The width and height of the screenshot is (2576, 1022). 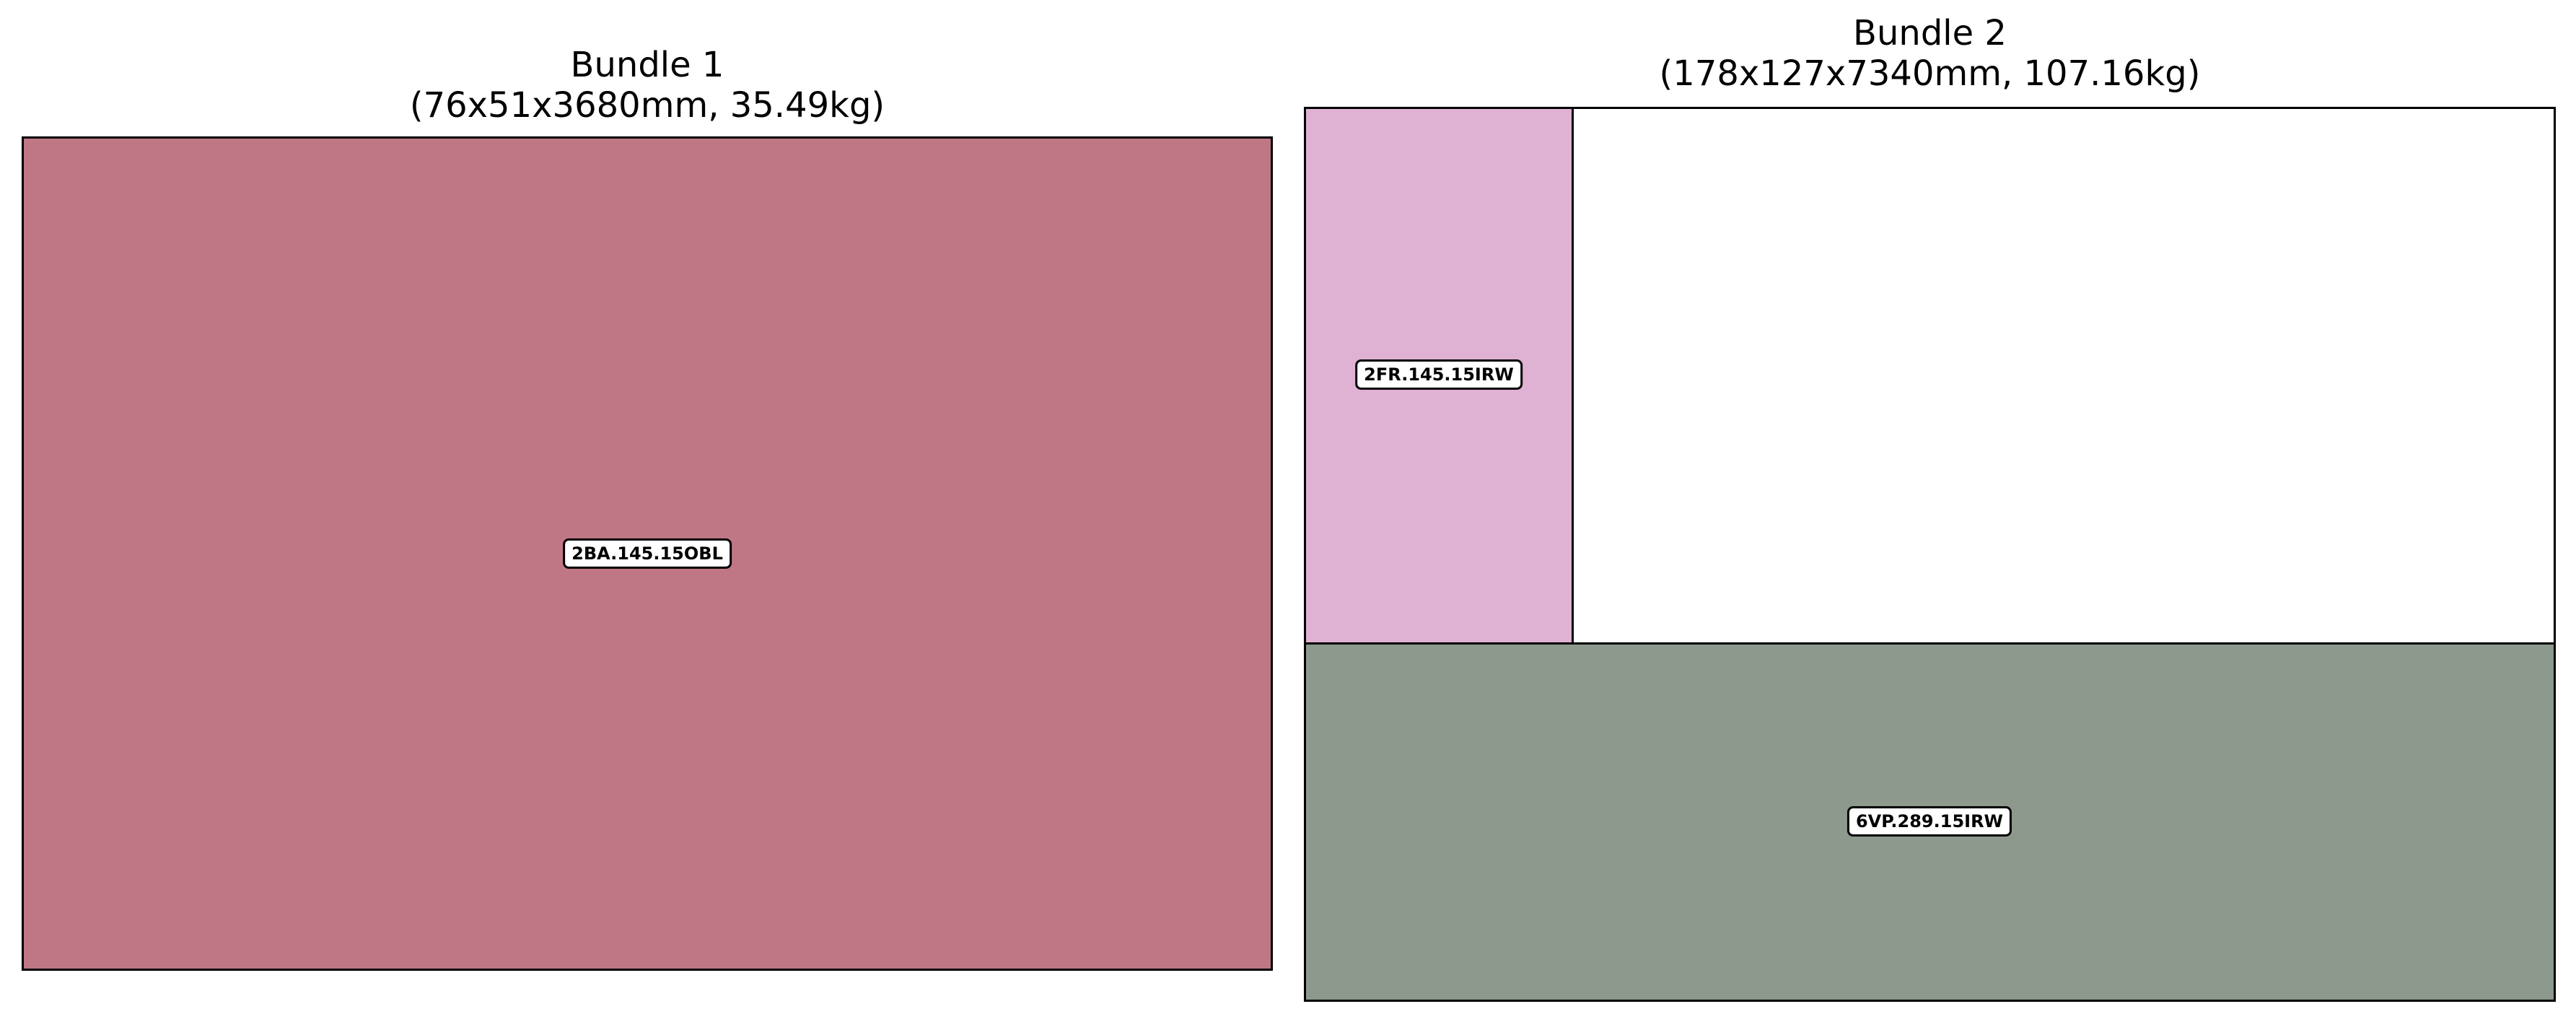 I want to click on piece-label-2ba: 2BA.145.15OBL, so click(x=647, y=553).